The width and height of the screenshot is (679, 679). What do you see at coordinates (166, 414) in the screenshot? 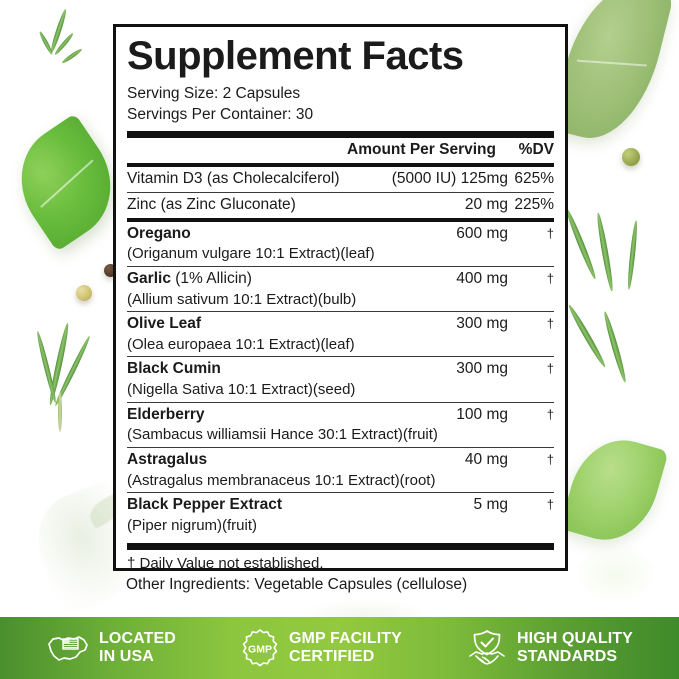
I see `row-name-bold: Elderberry` at bounding box center [166, 414].